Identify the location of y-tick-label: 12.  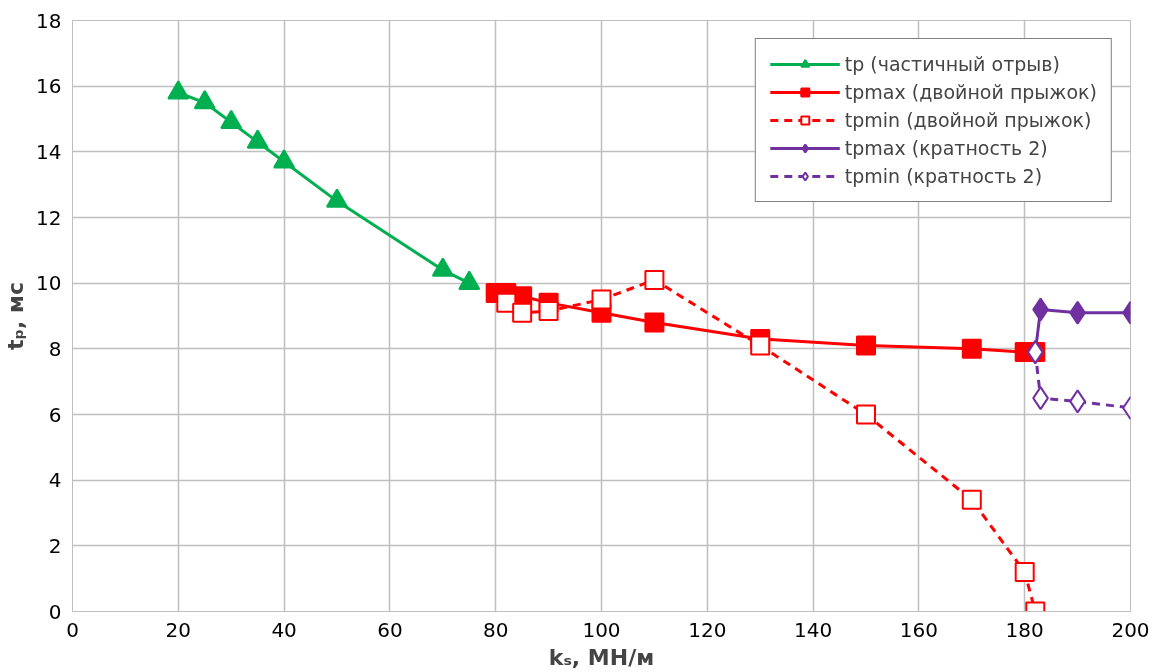
(49, 217).